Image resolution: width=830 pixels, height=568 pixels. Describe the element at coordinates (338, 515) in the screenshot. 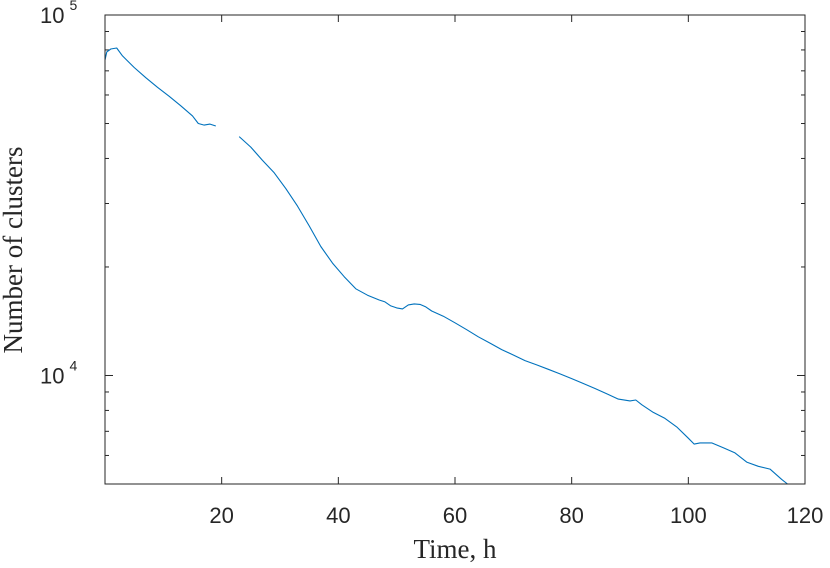

I see `x-tick-label: 40` at that location.